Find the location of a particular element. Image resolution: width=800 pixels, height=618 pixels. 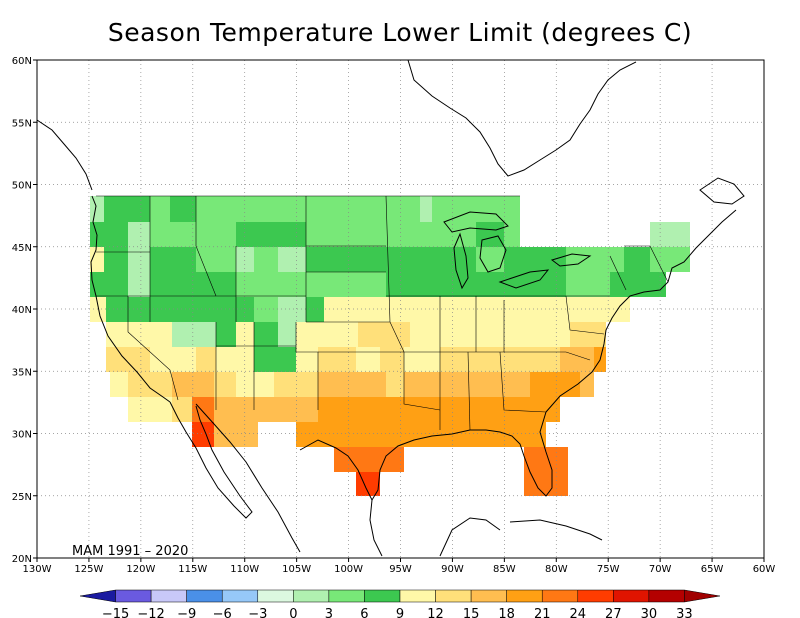

colorbar-label: 6 is located at coordinates (364, 612).